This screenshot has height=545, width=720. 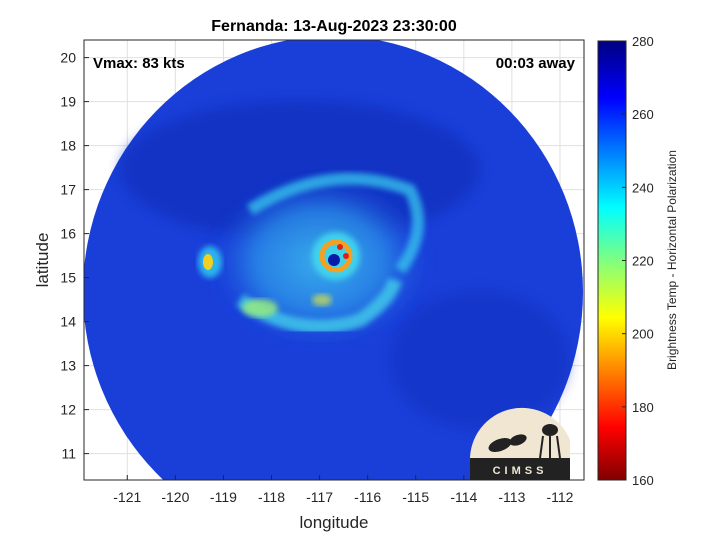 What do you see at coordinates (643, 334) in the screenshot?
I see `colorbar-tick-label: 200` at bounding box center [643, 334].